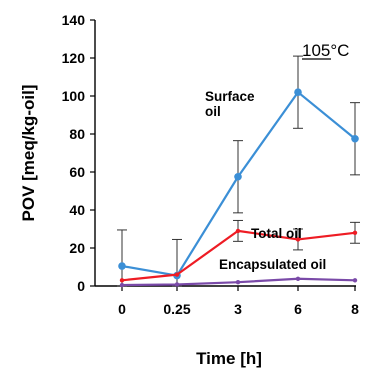 This screenshot has width=381, height=375. Describe the element at coordinates (122, 258) in the screenshot. I see `surface-oil-error-bar` at that location.